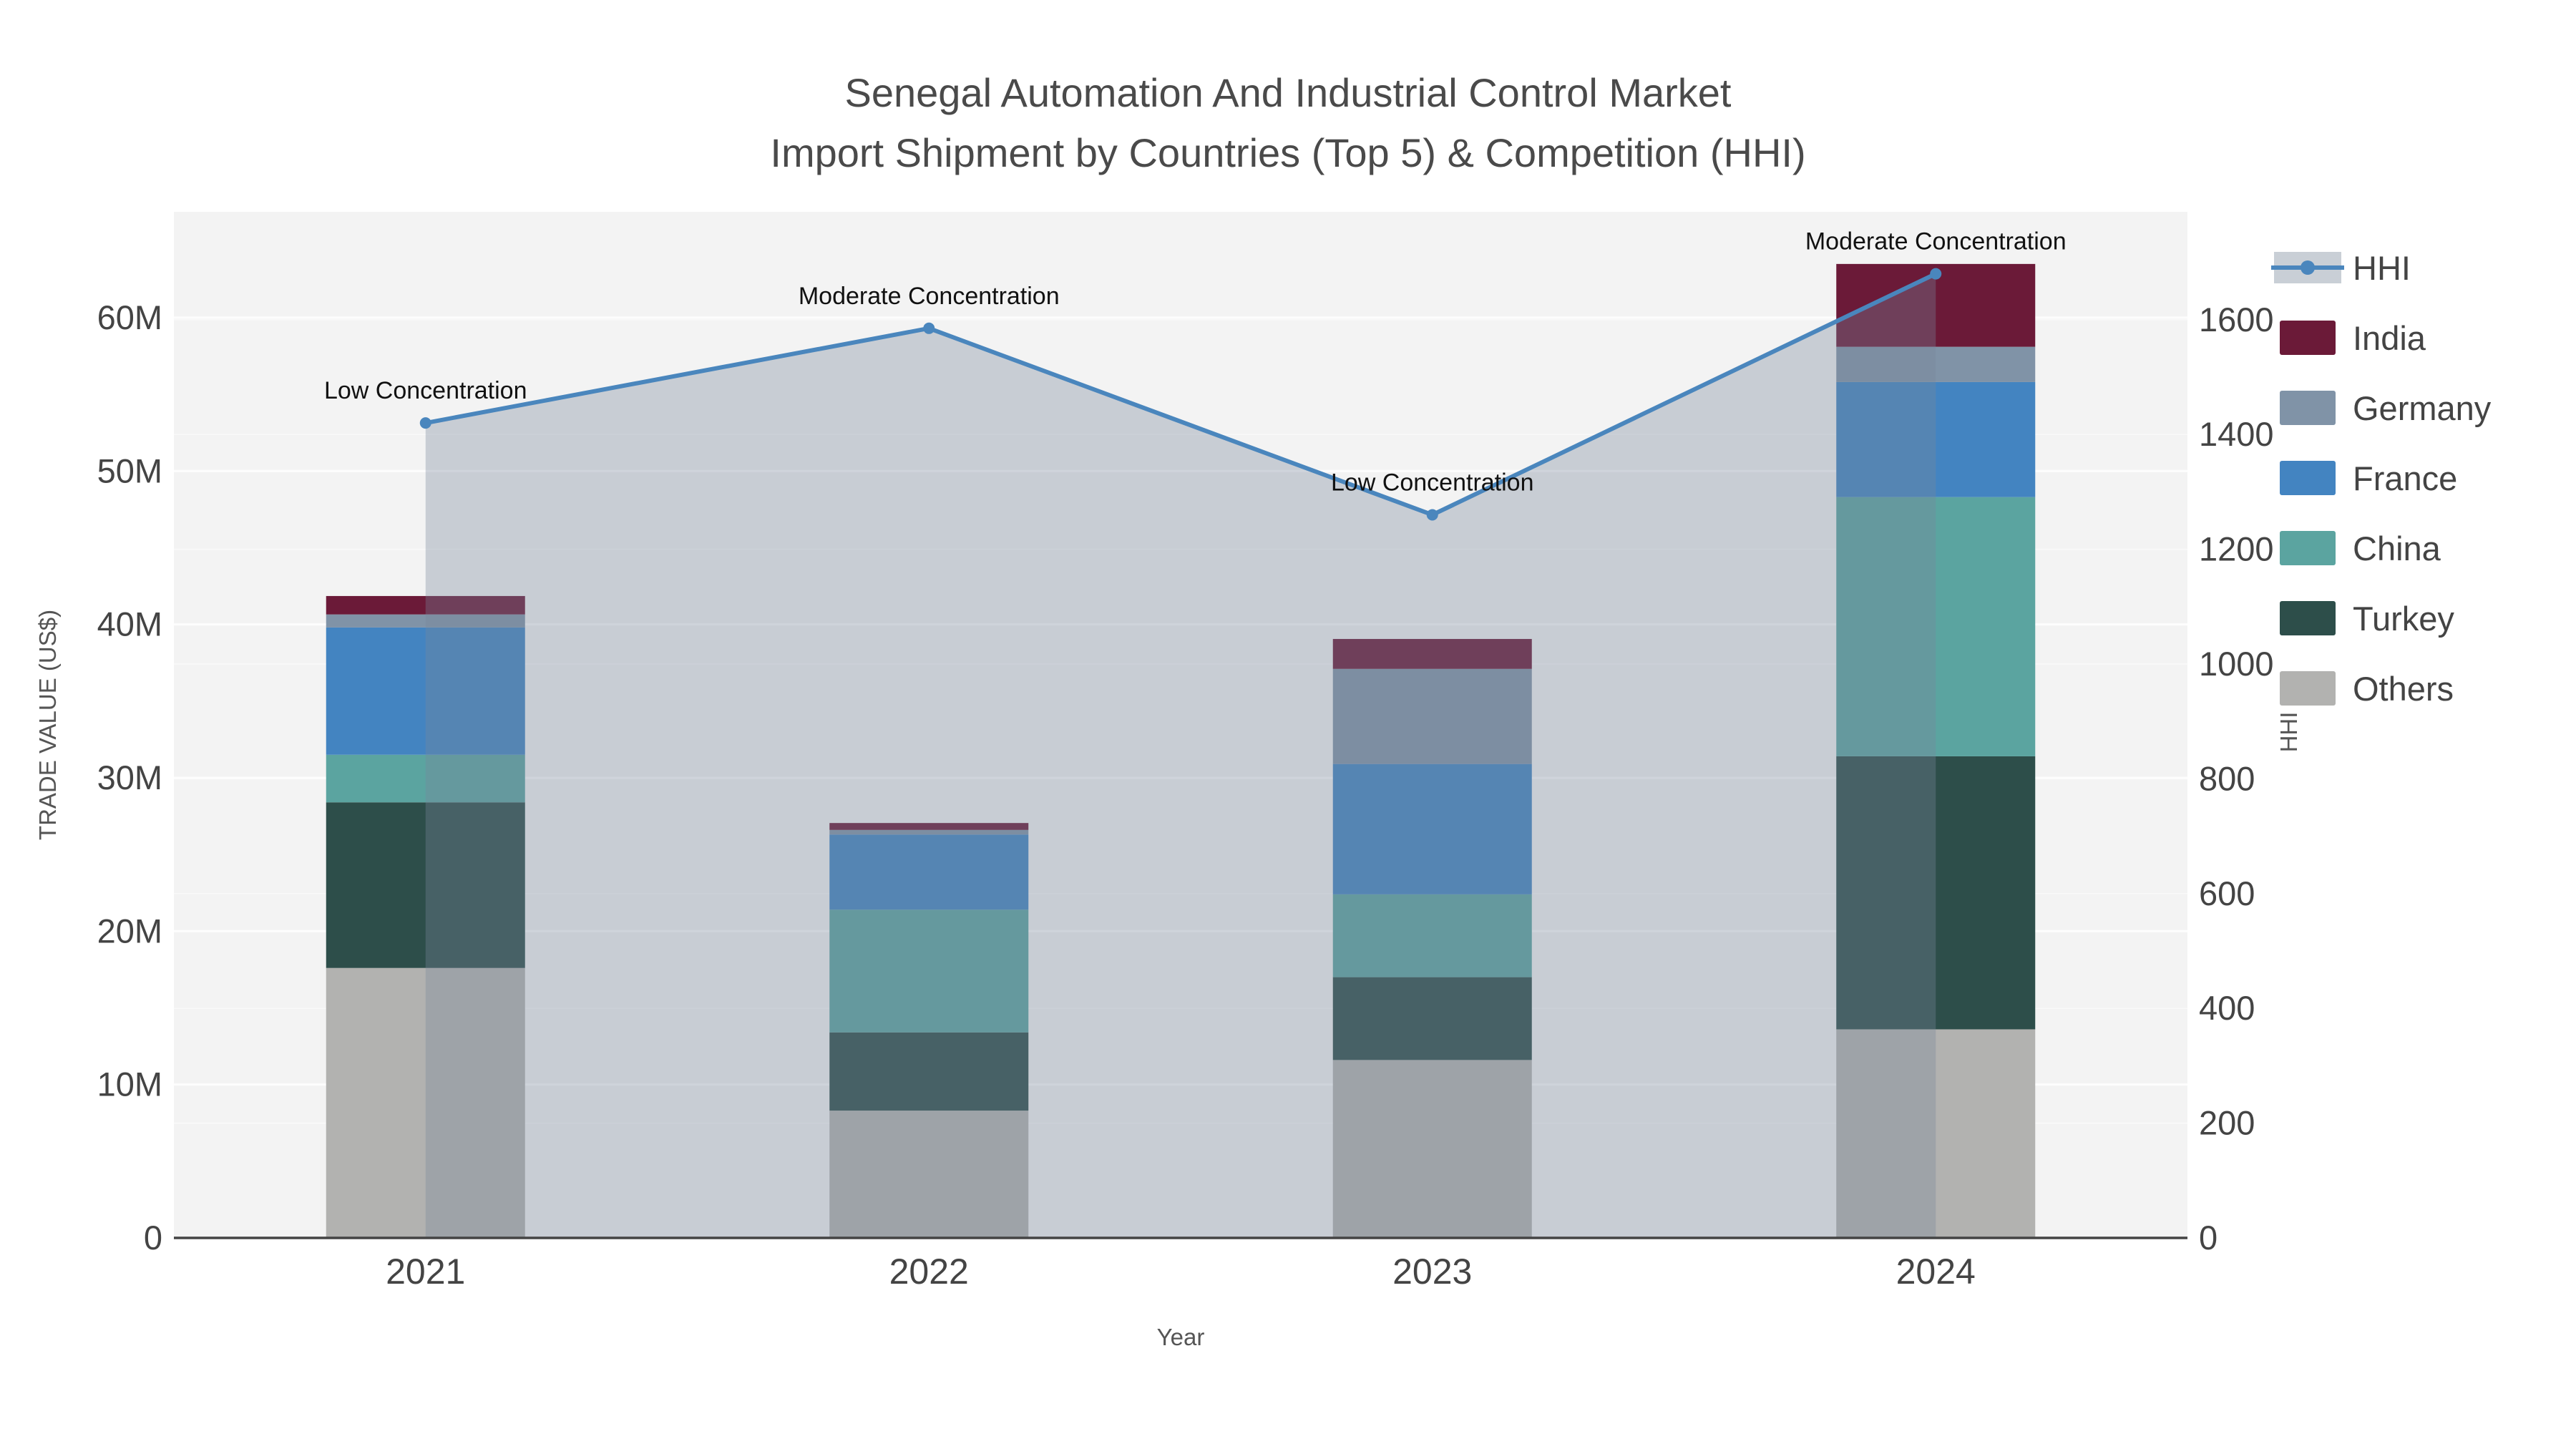 The width and height of the screenshot is (2576, 1449). What do you see at coordinates (929, 872) in the screenshot?
I see `bar-segment-france-2022` at bounding box center [929, 872].